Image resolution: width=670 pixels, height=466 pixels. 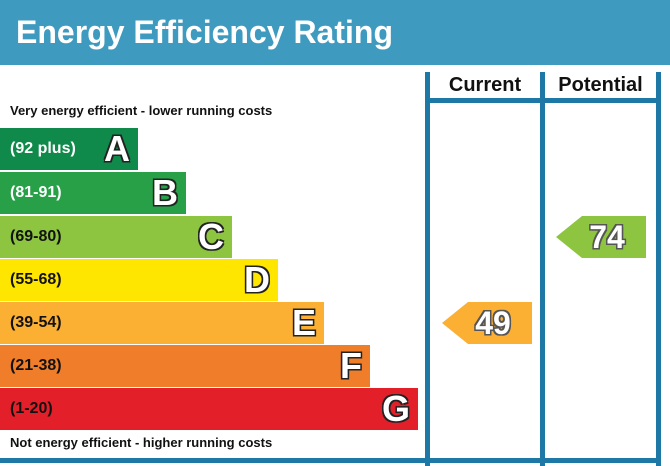 I want to click on band-g: (1-20) G, so click(x=209, y=409).